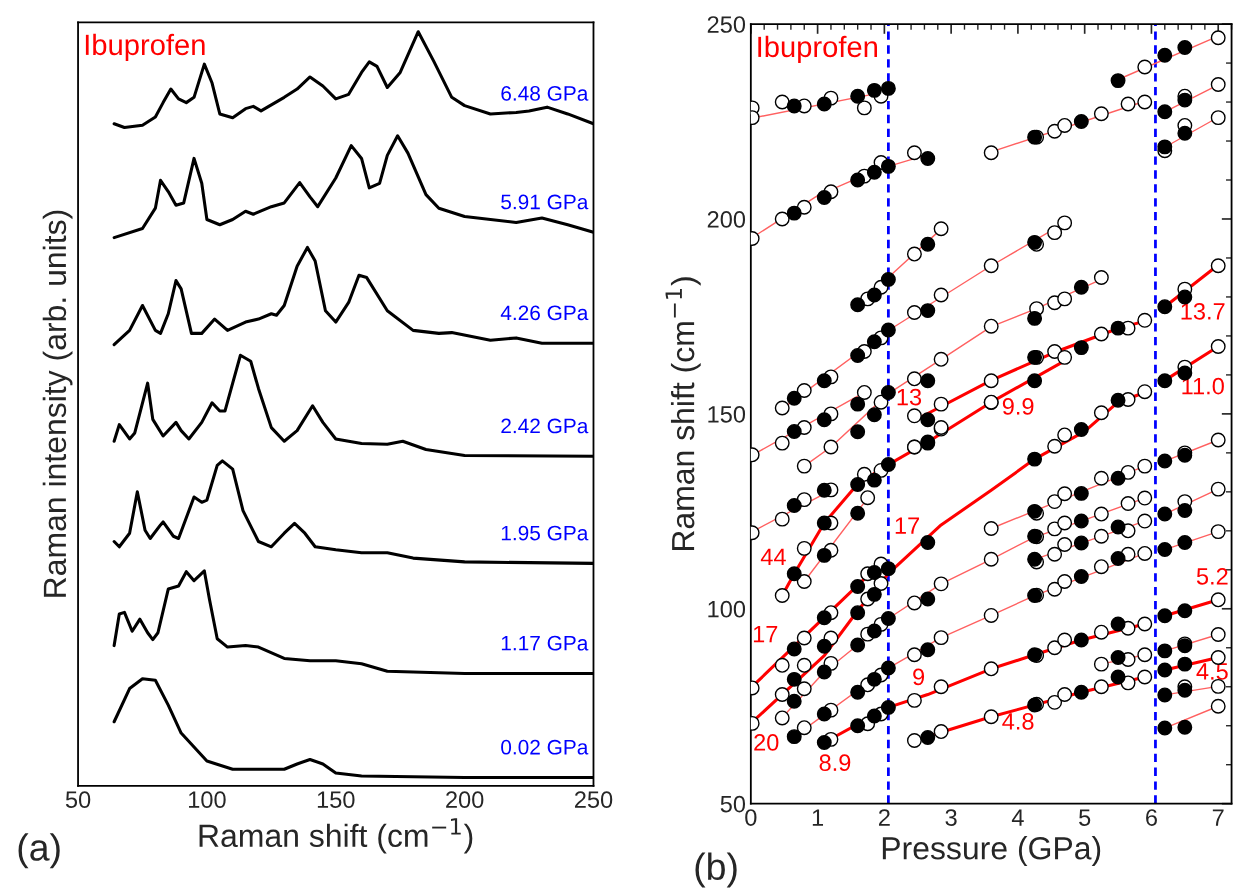 The image size is (1239, 892). Describe the element at coordinates (909, 397) in the screenshot. I see `annotation: 13` at that location.